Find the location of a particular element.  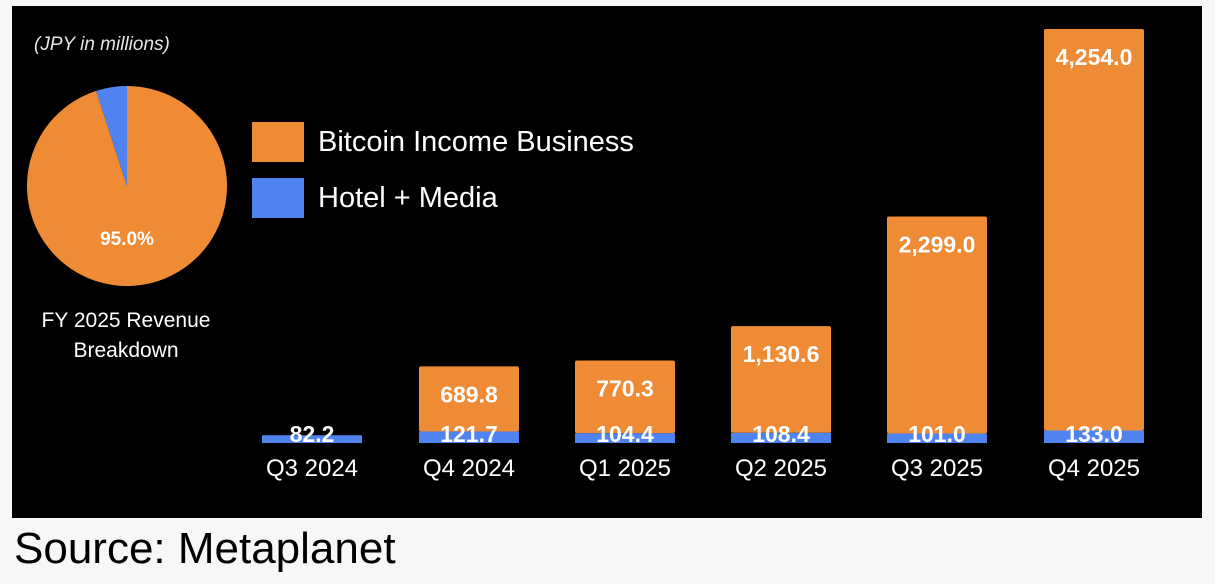

legend-item-bitcoin-income: Bitcoin Income Business is located at coordinates (443, 142).